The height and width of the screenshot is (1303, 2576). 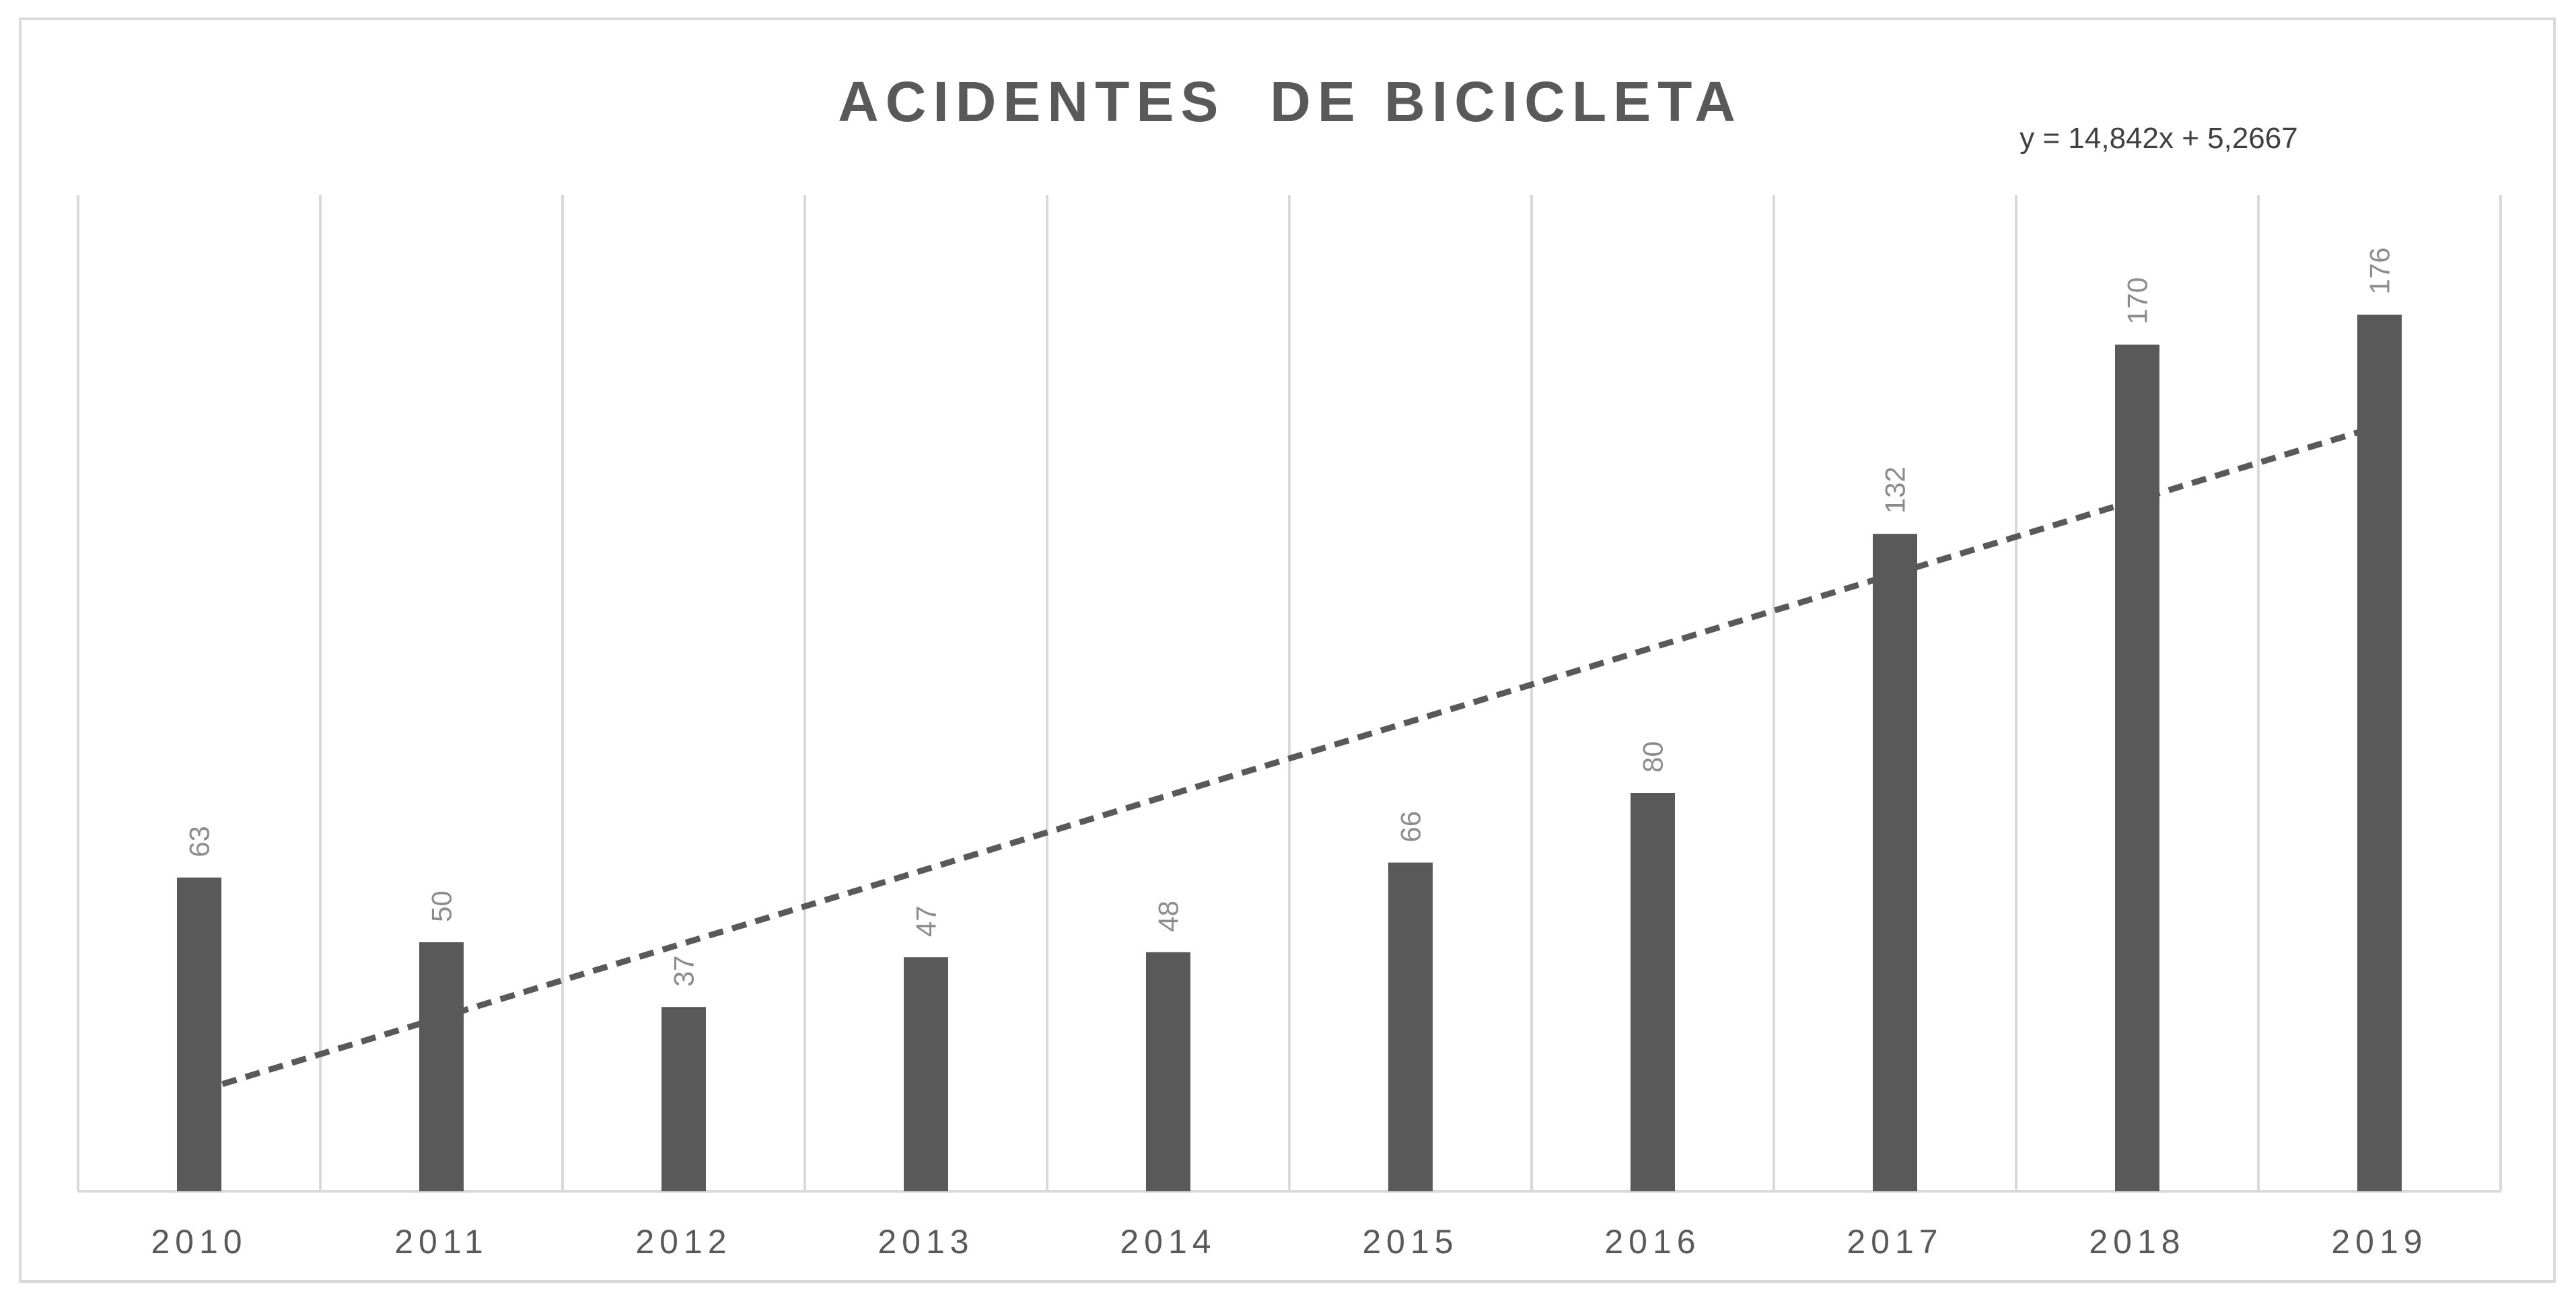 I want to click on data-label-2016: 80, so click(x=1653, y=757).